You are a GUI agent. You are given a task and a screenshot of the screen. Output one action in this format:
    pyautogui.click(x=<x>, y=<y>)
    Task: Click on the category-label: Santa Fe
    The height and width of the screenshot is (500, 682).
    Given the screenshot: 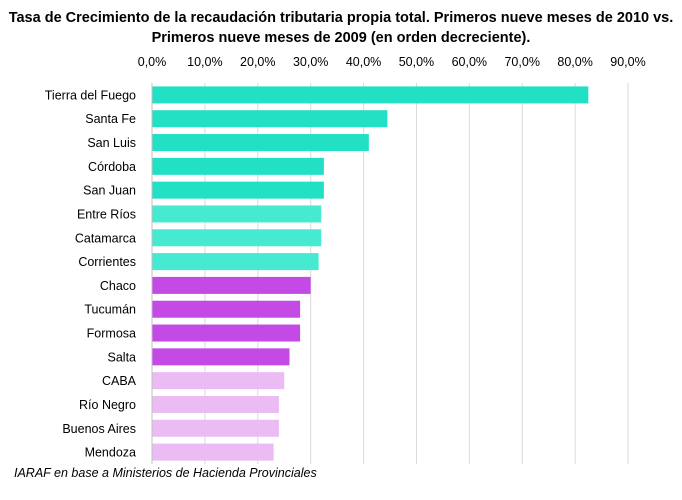 What is the action you would take?
    pyautogui.click(x=110, y=119)
    